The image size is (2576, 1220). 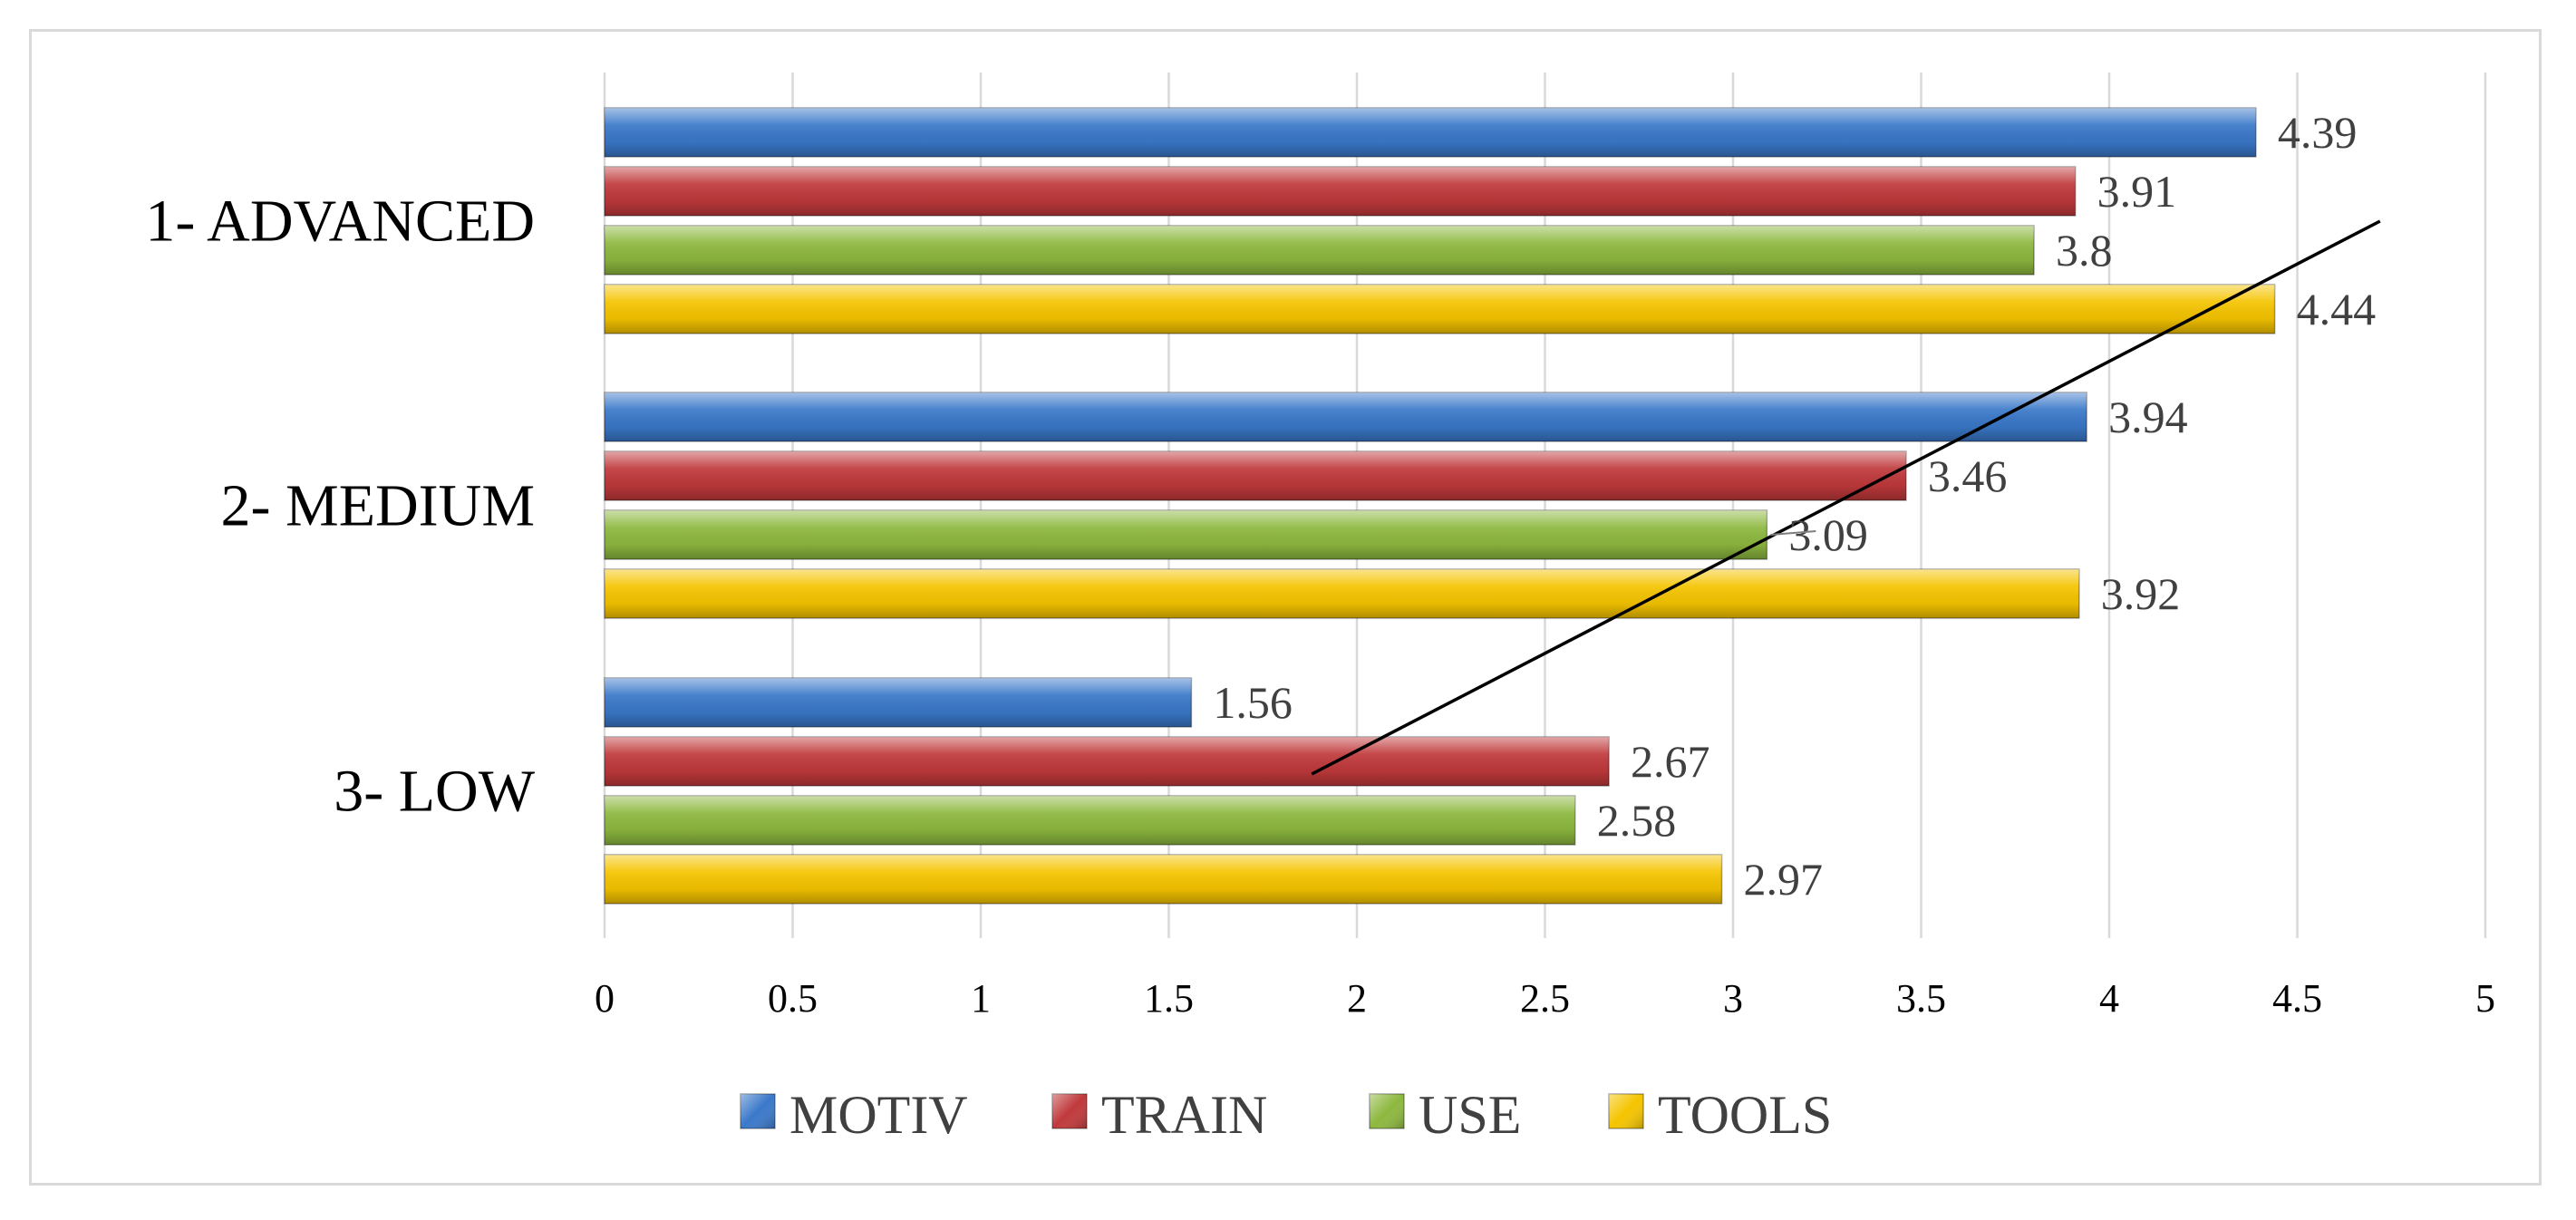 What do you see at coordinates (981, 998) in the screenshot?
I see `x-tick-label: 1` at bounding box center [981, 998].